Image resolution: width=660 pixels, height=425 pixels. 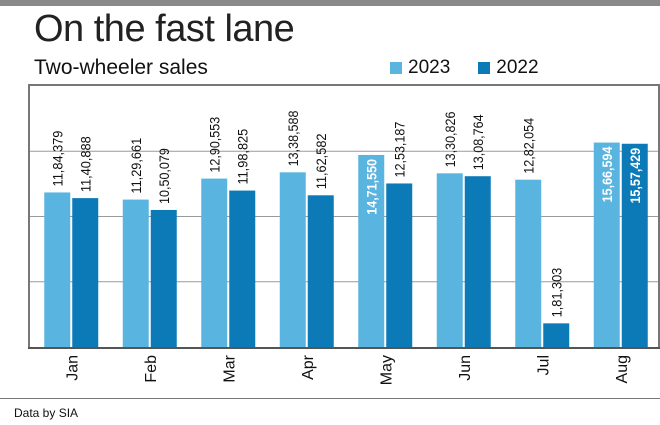 I want to click on data-label-apr-2023: 13,38,588, so click(x=293, y=138).